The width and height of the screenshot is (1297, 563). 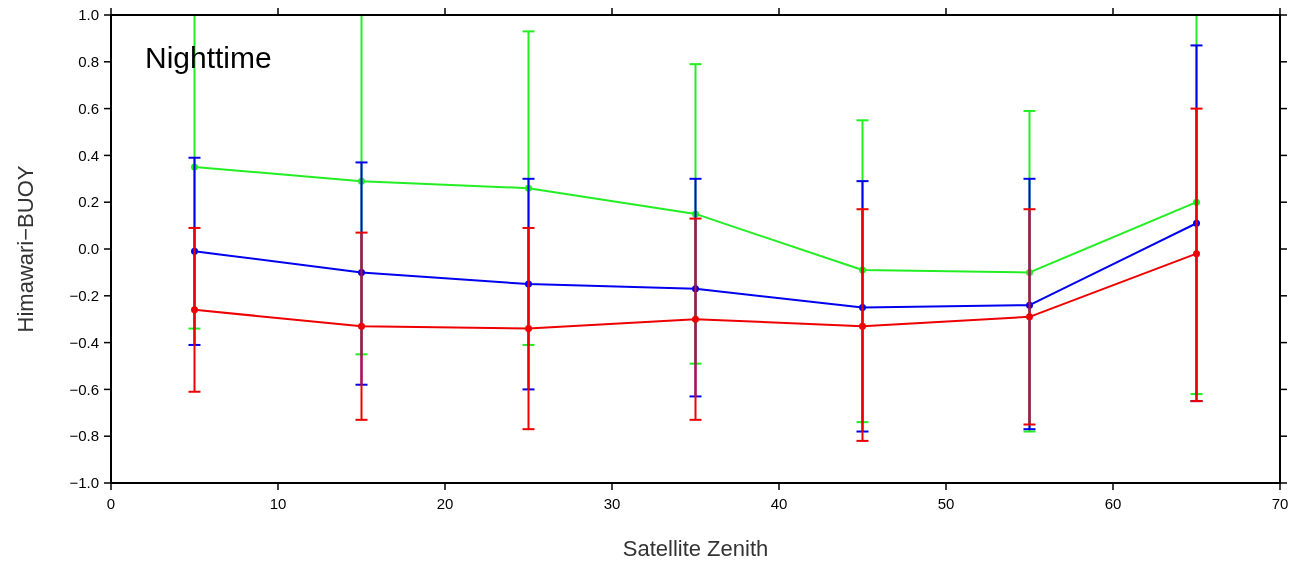 I want to click on y-tick-label: −0.6, so click(x=84, y=389).